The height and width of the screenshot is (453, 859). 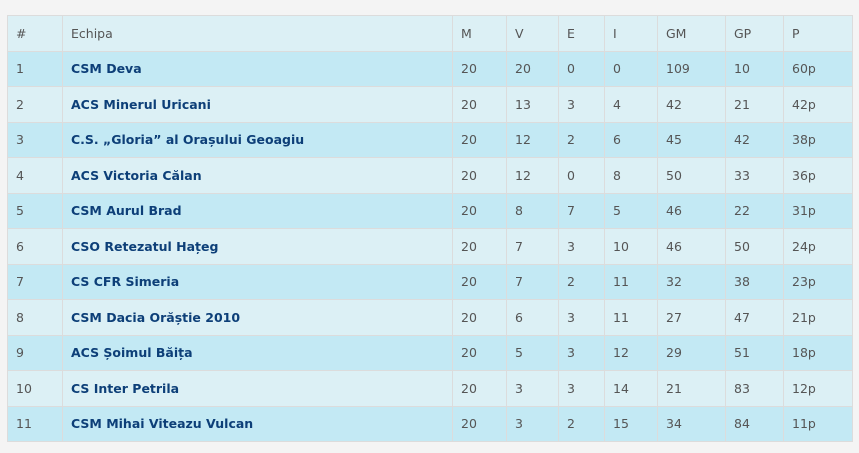 I want to click on cell-goals-against: 42, so click(x=754, y=139).